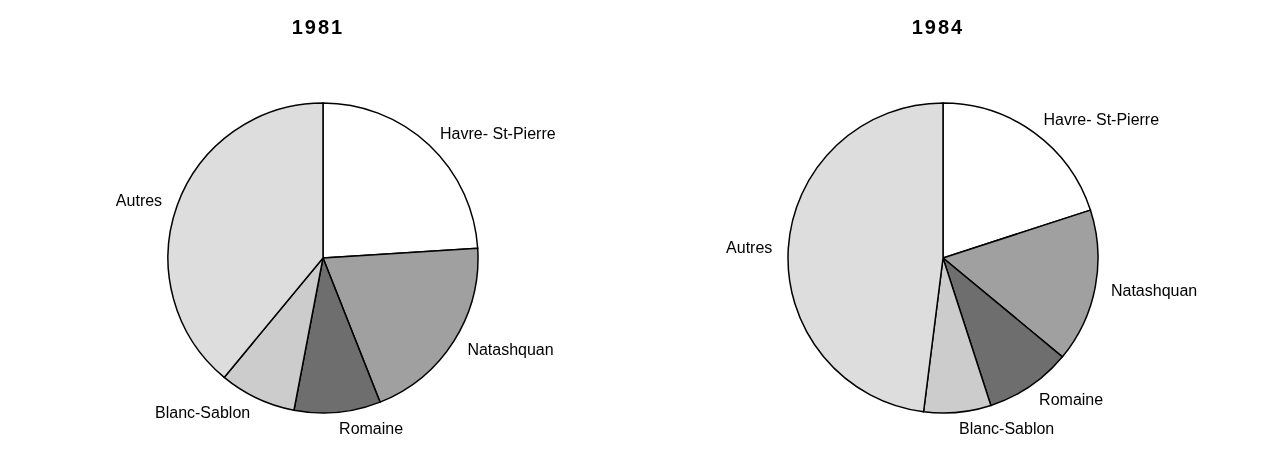 Image resolution: width=1263 pixels, height=458 pixels. What do you see at coordinates (318, 27) in the screenshot?
I see `chart-title: 1981` at bounding box center [318, 27].